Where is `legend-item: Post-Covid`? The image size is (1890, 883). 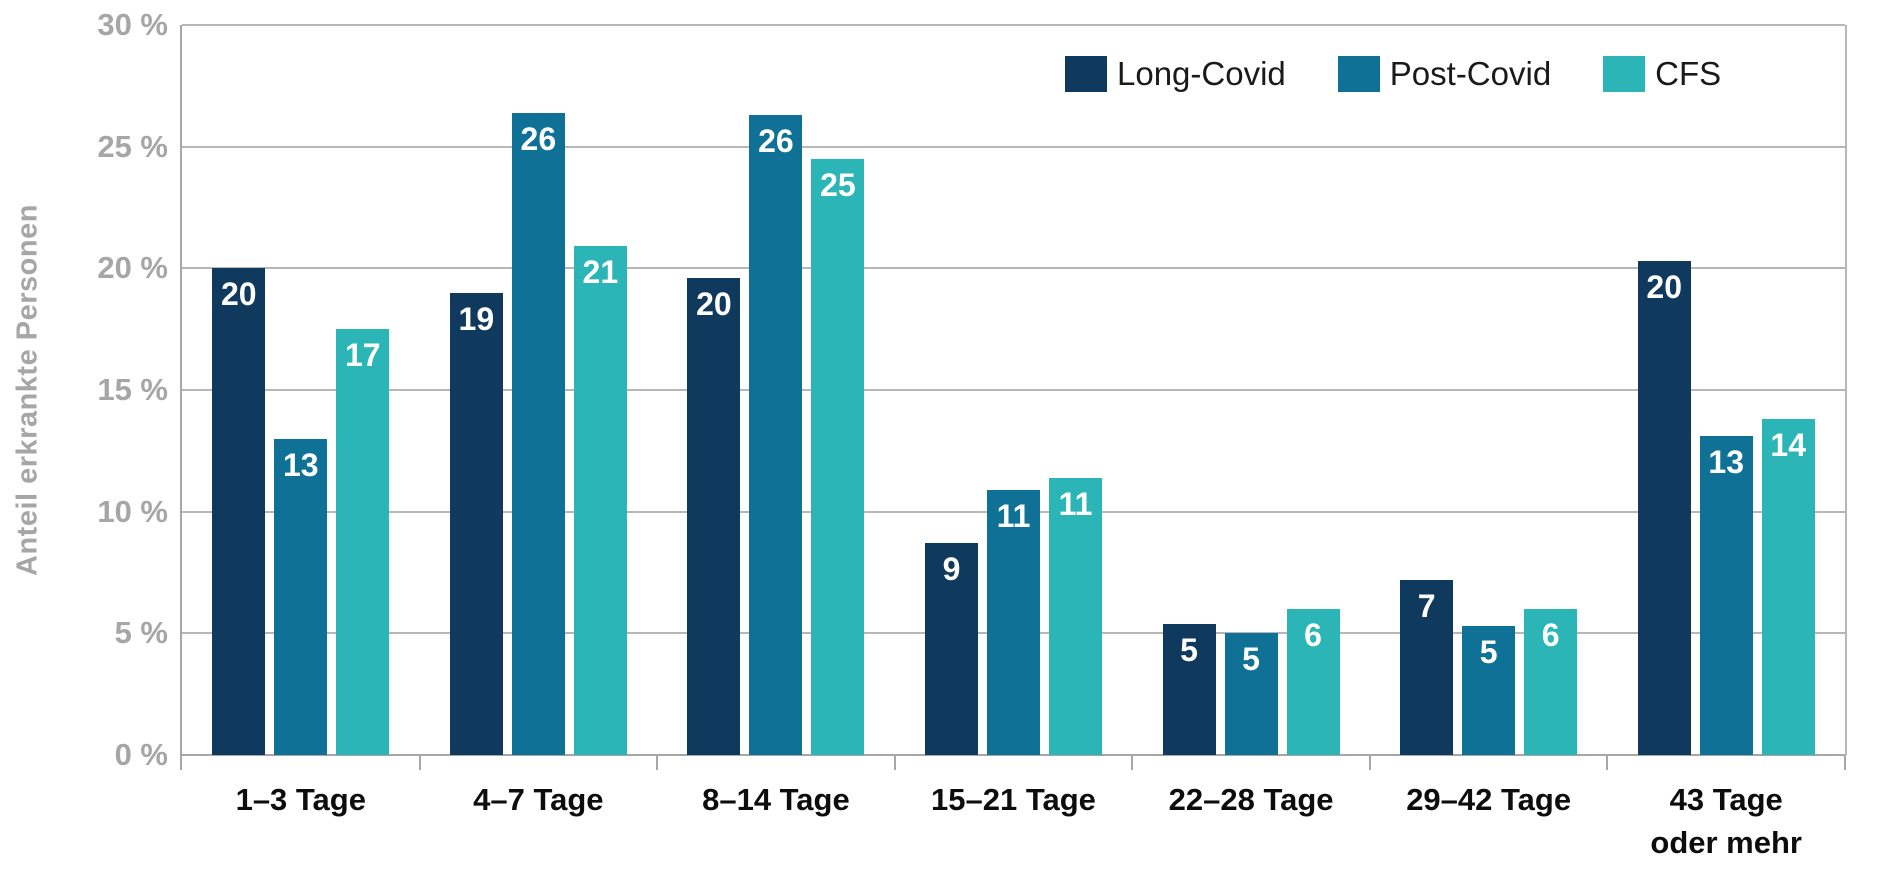
legend-item: Post-Covid is located at coordinates (1444, 74).